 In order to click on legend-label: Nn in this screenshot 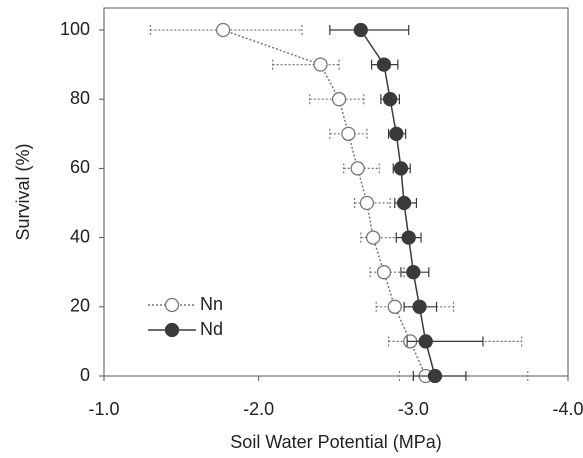, I will do `click(211, 304)`.